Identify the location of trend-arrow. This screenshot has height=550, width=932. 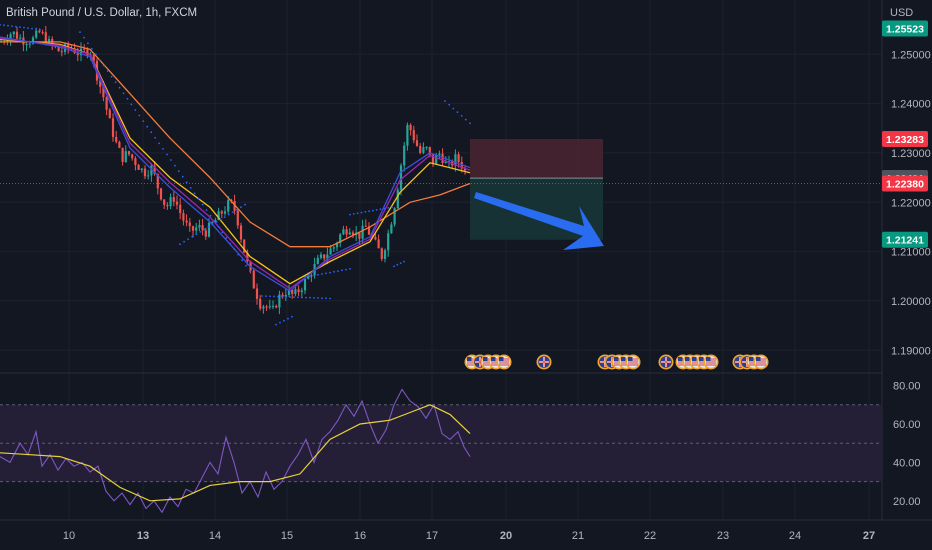
(539, 221).